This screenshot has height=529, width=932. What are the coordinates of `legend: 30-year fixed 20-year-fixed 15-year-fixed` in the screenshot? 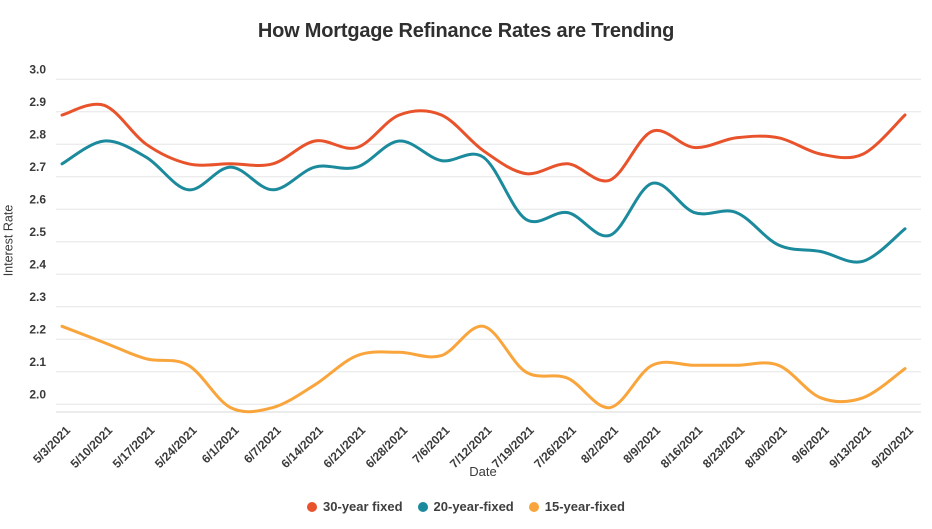 It's located at (466, 506).